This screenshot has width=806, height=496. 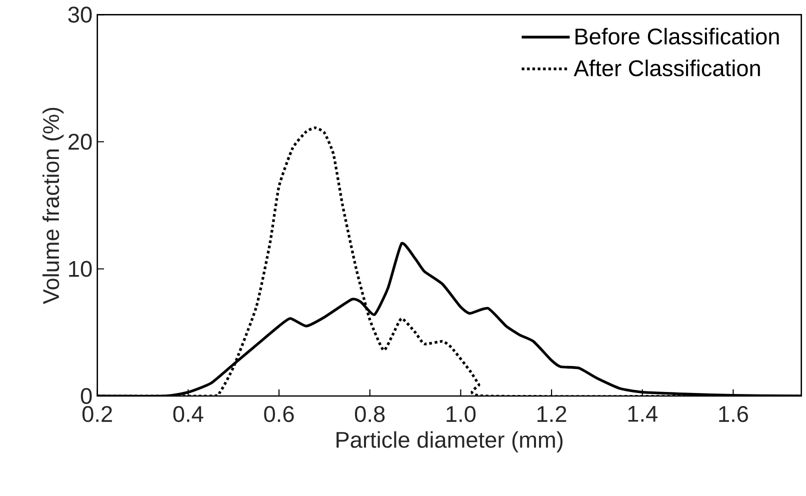 I want to click on x-tick-label: 1.0, so click(x=461, y=414).